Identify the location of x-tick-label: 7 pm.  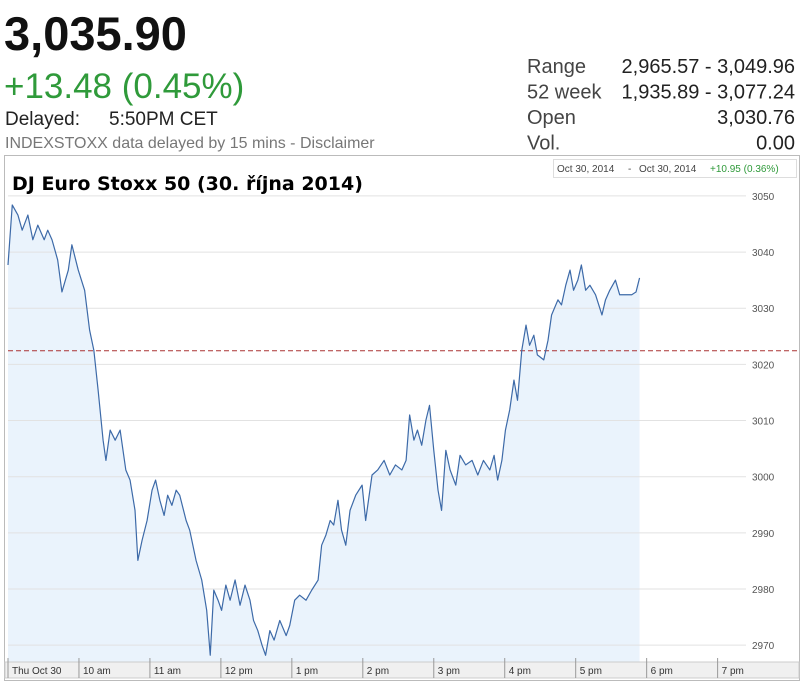
(733, 671).